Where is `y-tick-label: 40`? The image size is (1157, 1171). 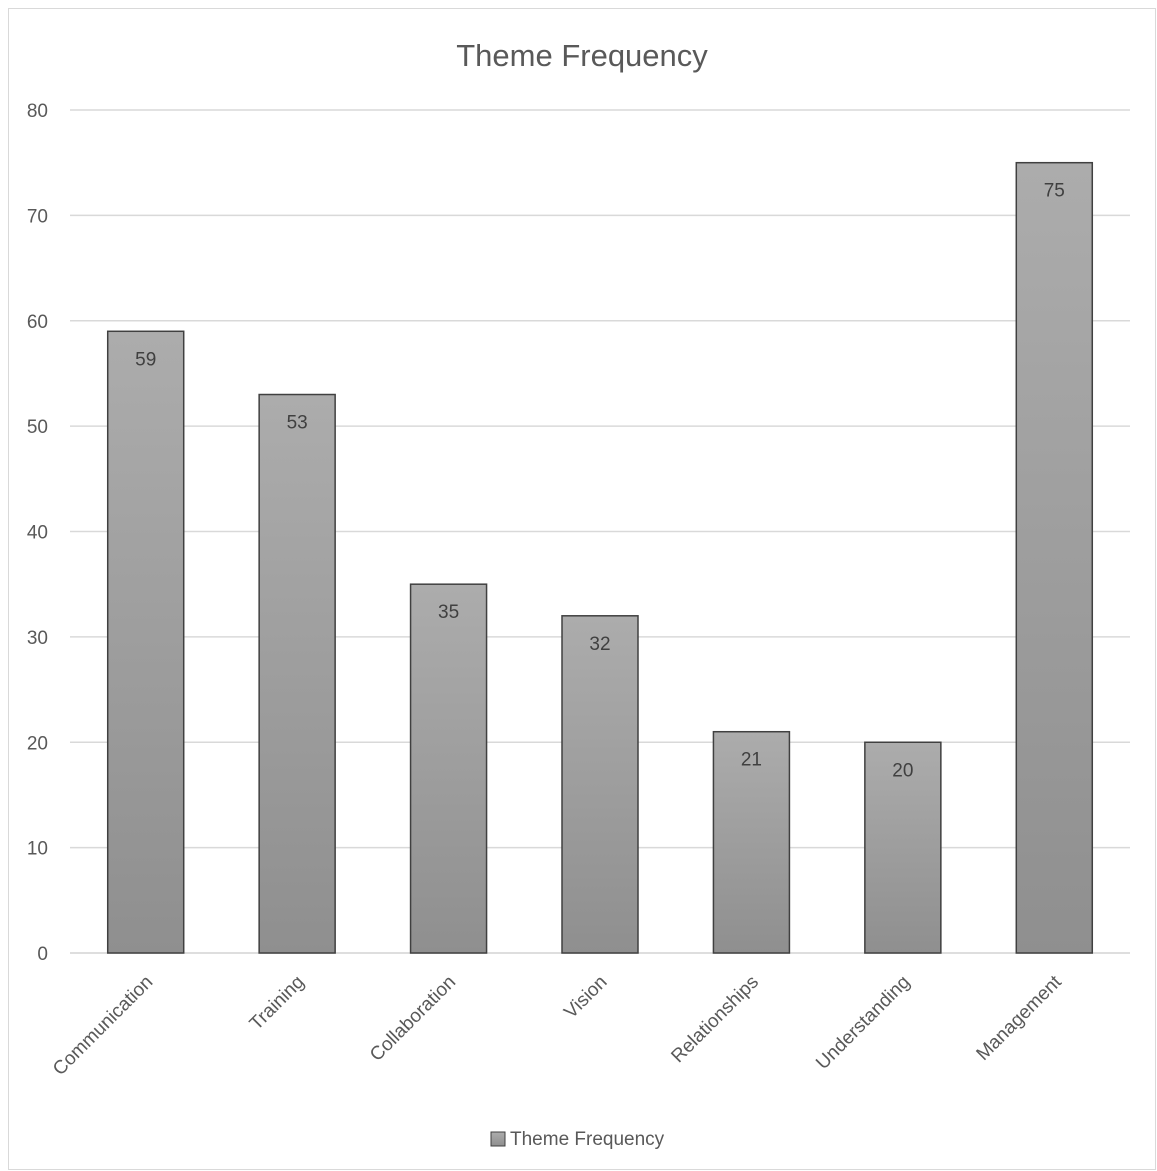 y-tick-label: 40 is located at coordinates (37, 533).